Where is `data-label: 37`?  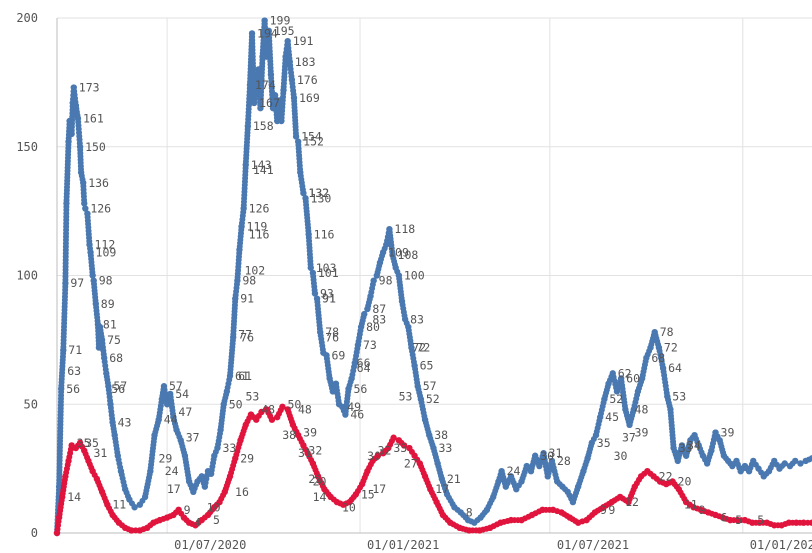
data-label: 37 is located at coordinates (193, 438).